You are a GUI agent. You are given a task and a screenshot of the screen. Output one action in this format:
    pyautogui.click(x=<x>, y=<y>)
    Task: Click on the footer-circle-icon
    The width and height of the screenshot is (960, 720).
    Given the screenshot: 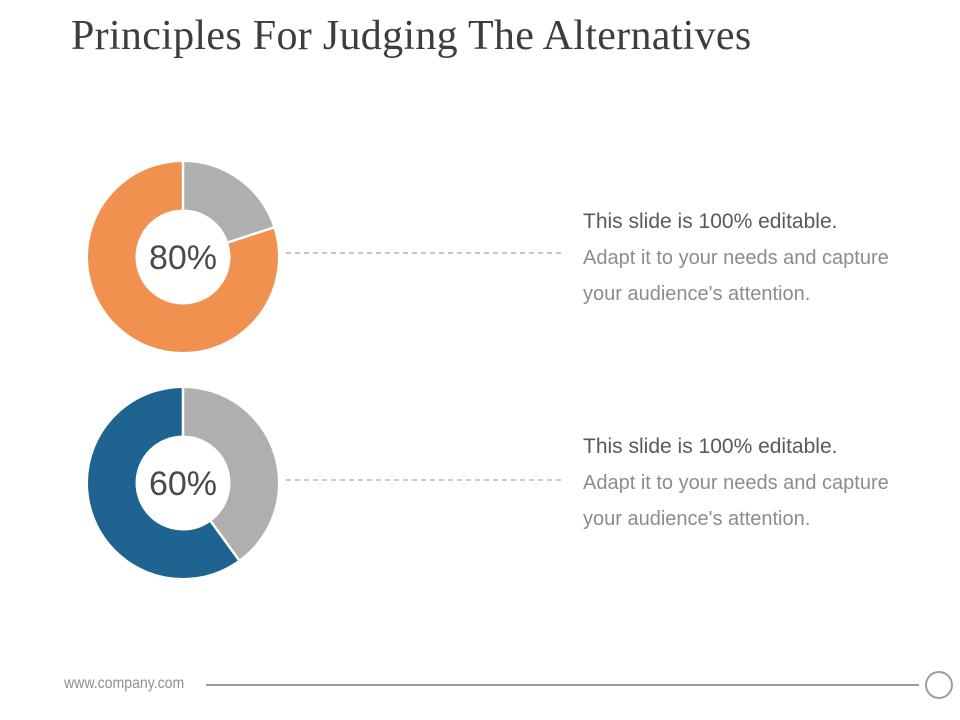 What is the action you would take?
    pyautogui.click(x=939, y=685)
    